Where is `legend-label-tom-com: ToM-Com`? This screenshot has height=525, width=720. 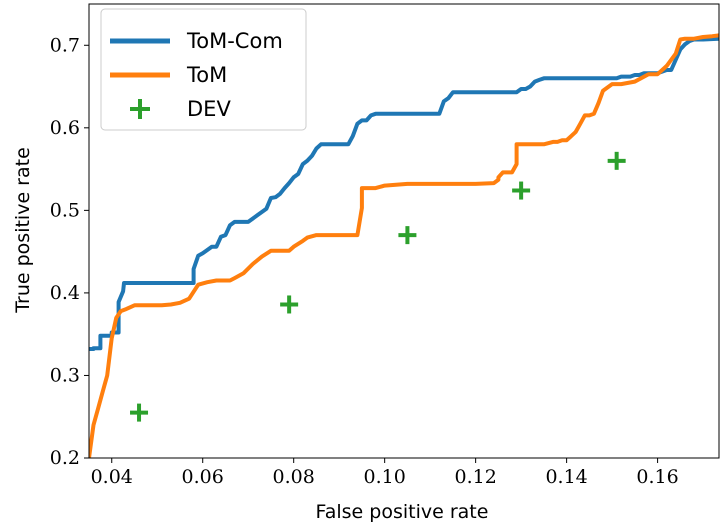 legend-label-tom-com: ToM-Com is located at coordinates (234, 41).